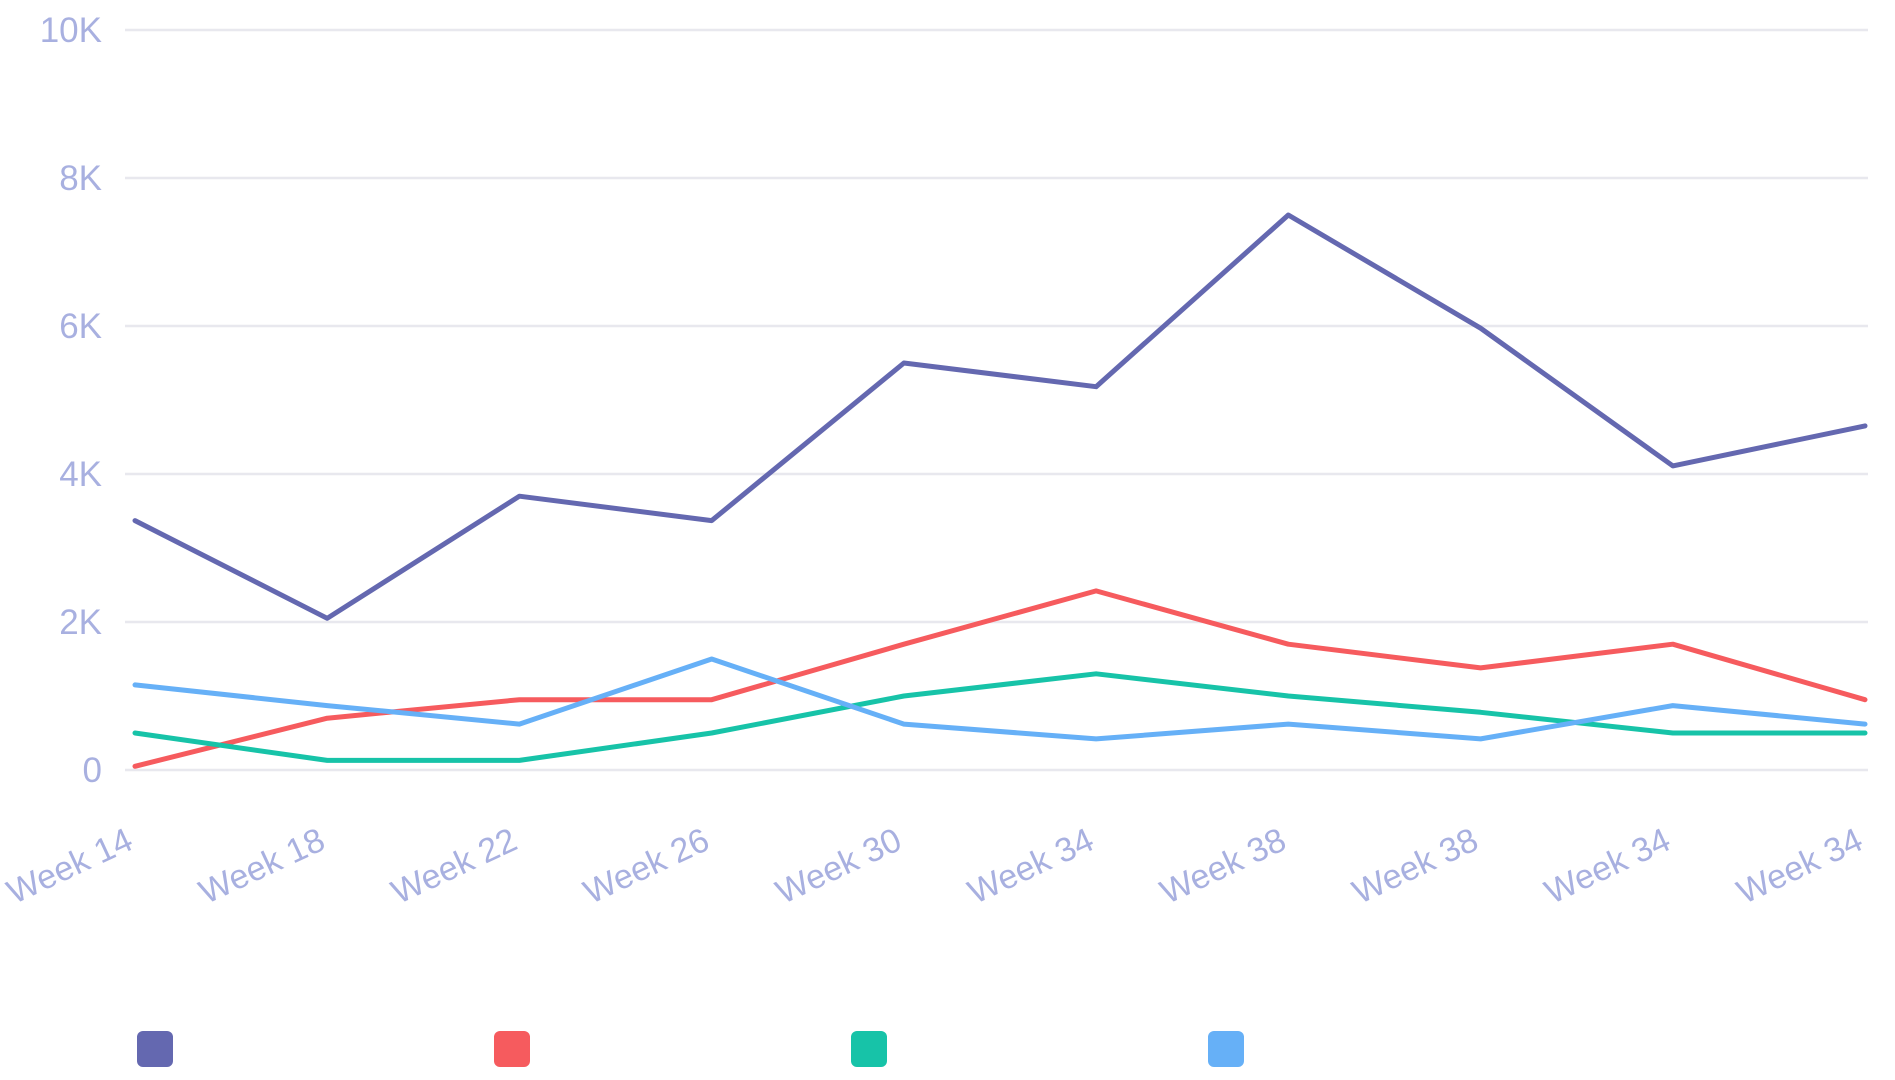 This screenshot has height=1080, width=1895. What do you see at coordinates (69, 866) in the screenshot?
I see `x-tick-label: Week 14` at bounding box center [69, 866].